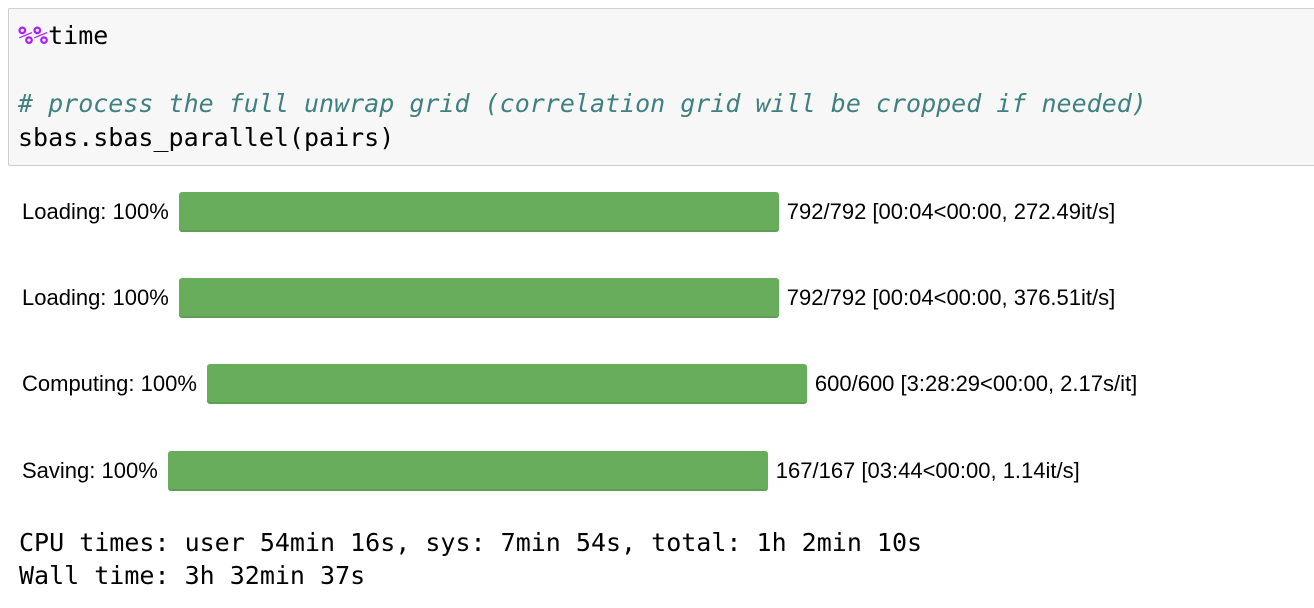  I want to click on wall-time-output: Wall time: 3h 32min 37s, so click(192, 575).